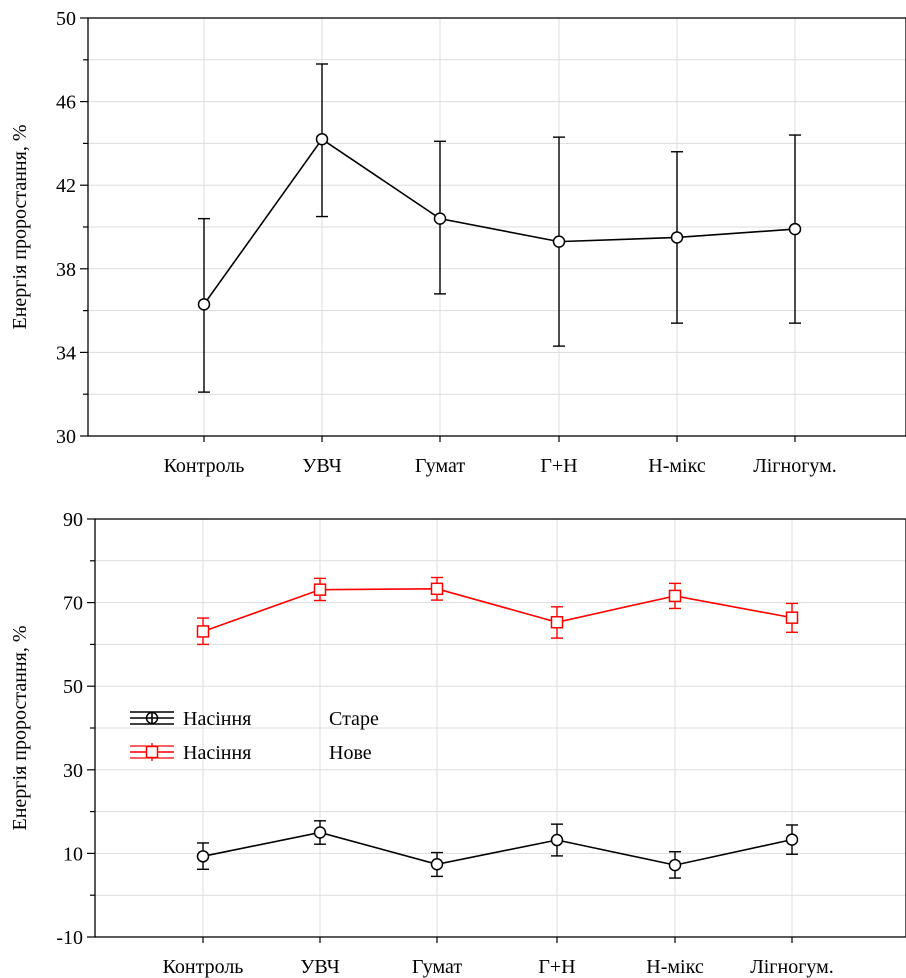 The width and height of the screenshot is (906, 978). I want to click on legend-entry-new: Насіння Нове, so click(251, 753).